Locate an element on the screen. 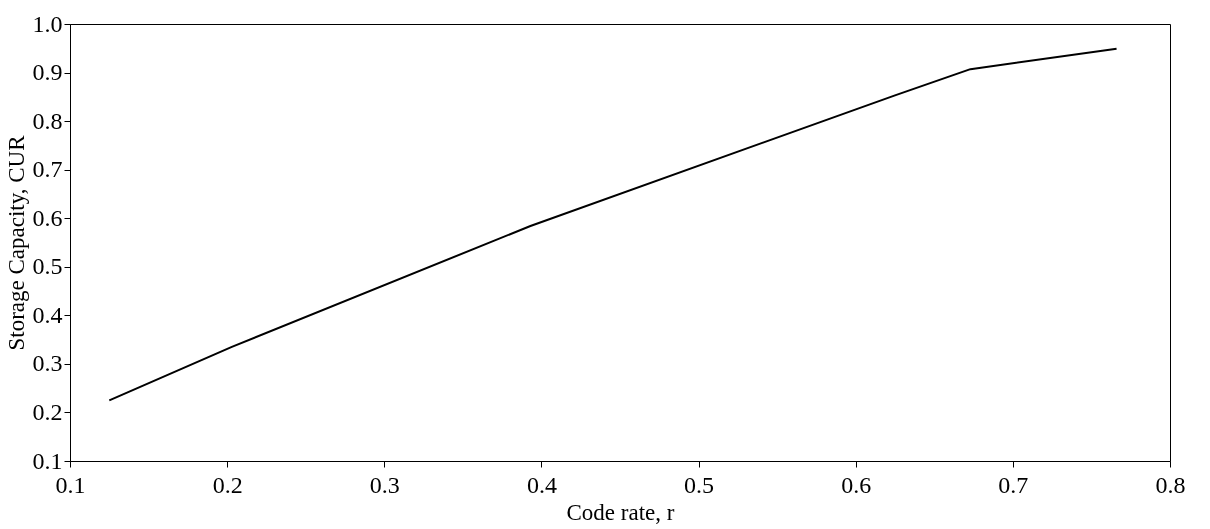 The image size is (1210, 529). x-tick-label: 0.4 is located at coordinates (541, 484).